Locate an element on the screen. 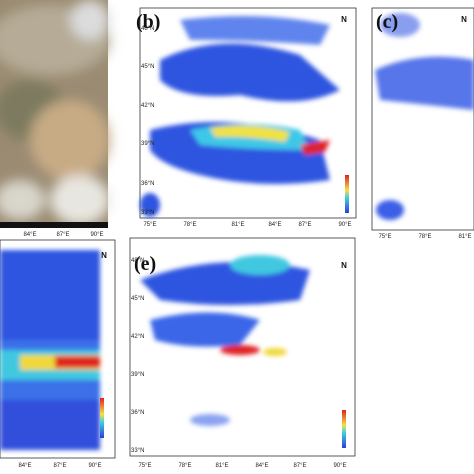 The width and height of the screenshot is (474, 474). panel-c is located at coordinates (422, 119).